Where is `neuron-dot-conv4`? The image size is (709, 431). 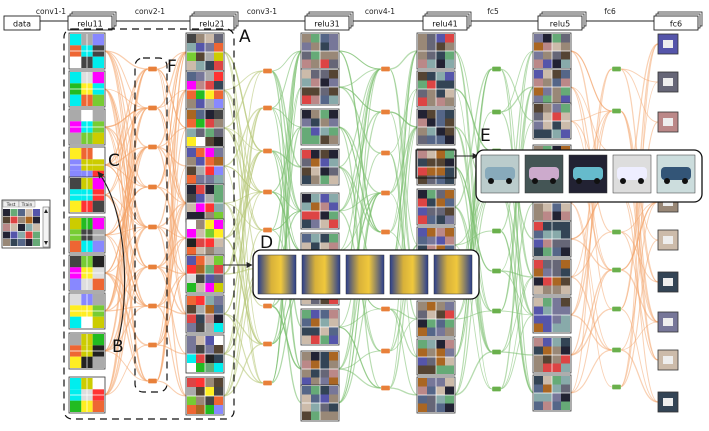 neuron-dot-conv4 is located at coordinates (385, 69).